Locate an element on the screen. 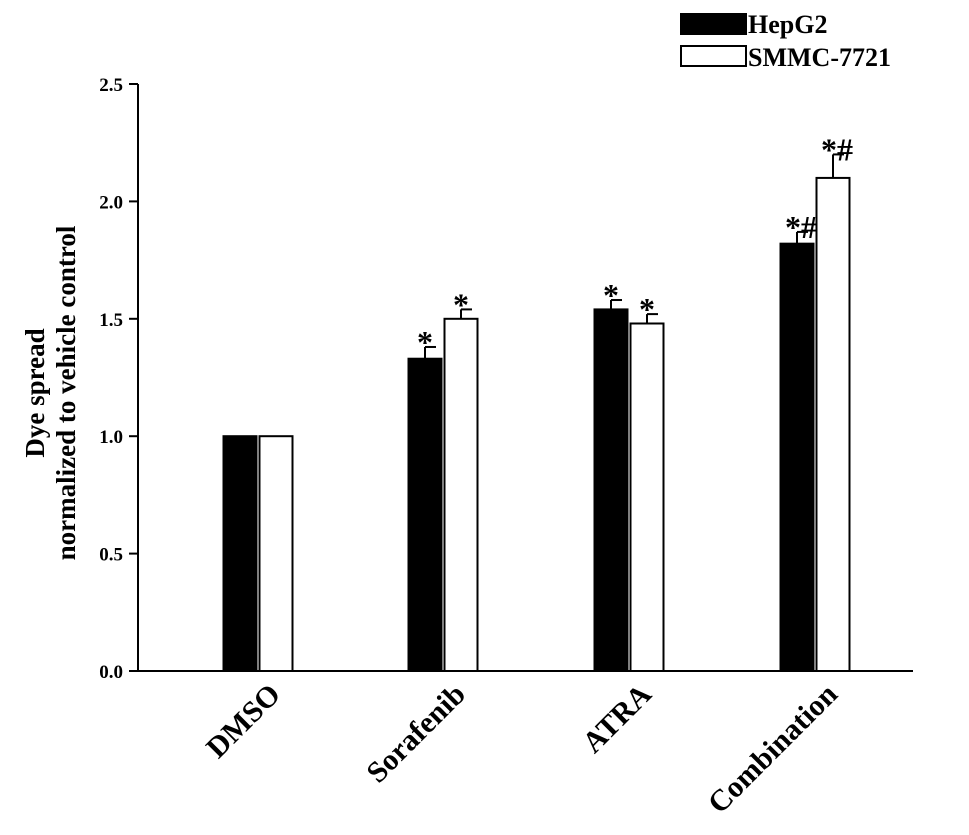  legend-swatch-smmc7721 is located at coordinates (713, 56).